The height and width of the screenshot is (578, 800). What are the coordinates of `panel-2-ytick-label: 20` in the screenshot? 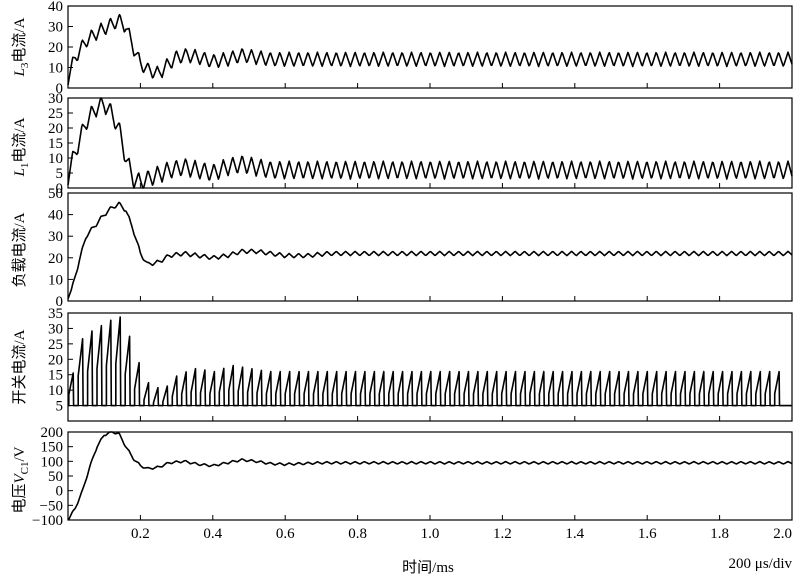 It's located at (55, 129).